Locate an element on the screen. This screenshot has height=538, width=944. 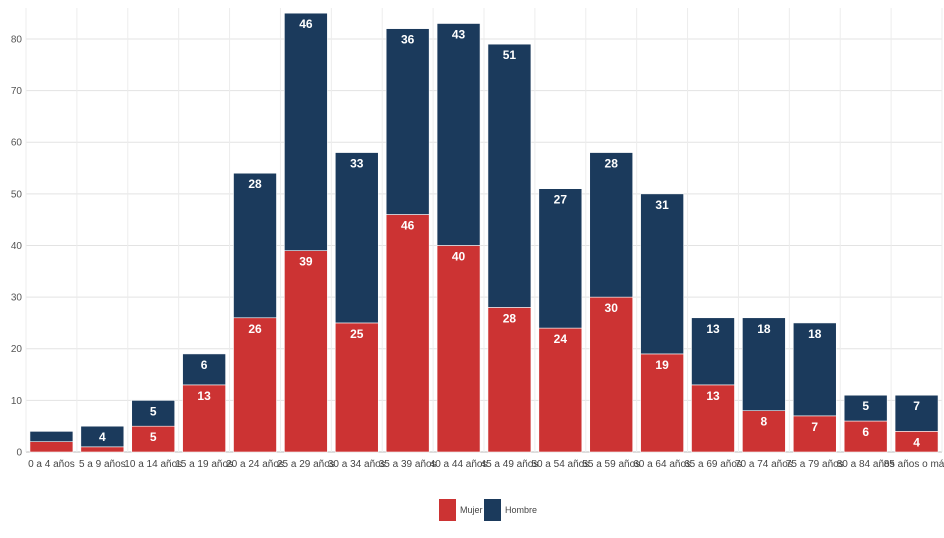
x-tick-label: 85 años o más is located at coordinates (914, 464).